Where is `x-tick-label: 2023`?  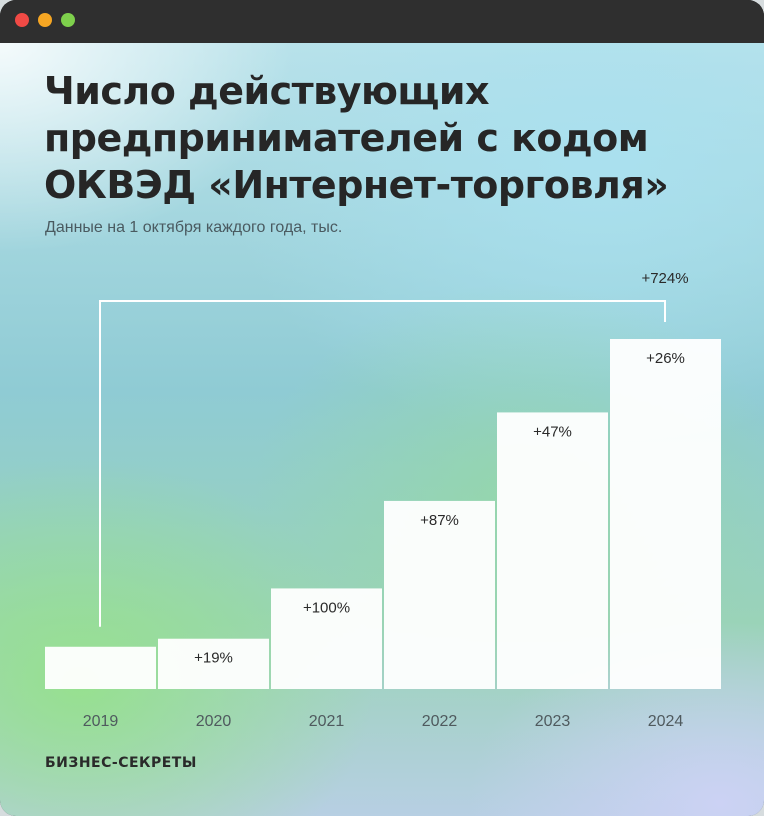
x-tick-label: 2023 is located at coordinates (553, 721).